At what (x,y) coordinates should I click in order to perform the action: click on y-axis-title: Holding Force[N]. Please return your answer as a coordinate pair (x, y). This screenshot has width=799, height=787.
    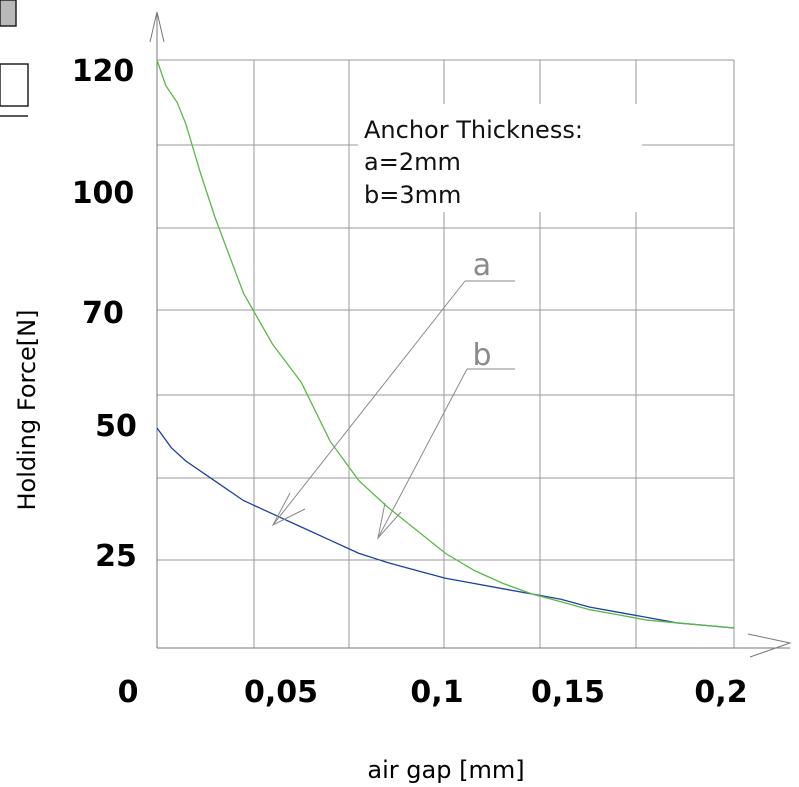
    Looking at the image, I should click on (27, 410).